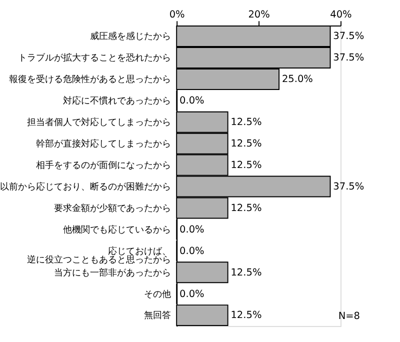  I want to click on y-tick-label: 幹部が直接対応してしまったから, so click(104, 144).